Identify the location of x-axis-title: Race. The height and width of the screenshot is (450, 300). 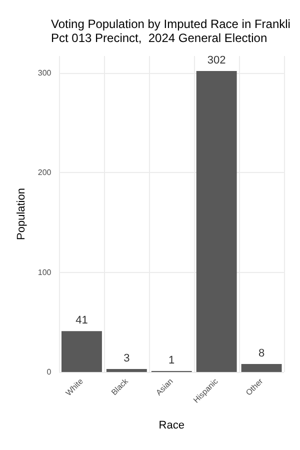
(171, 426).